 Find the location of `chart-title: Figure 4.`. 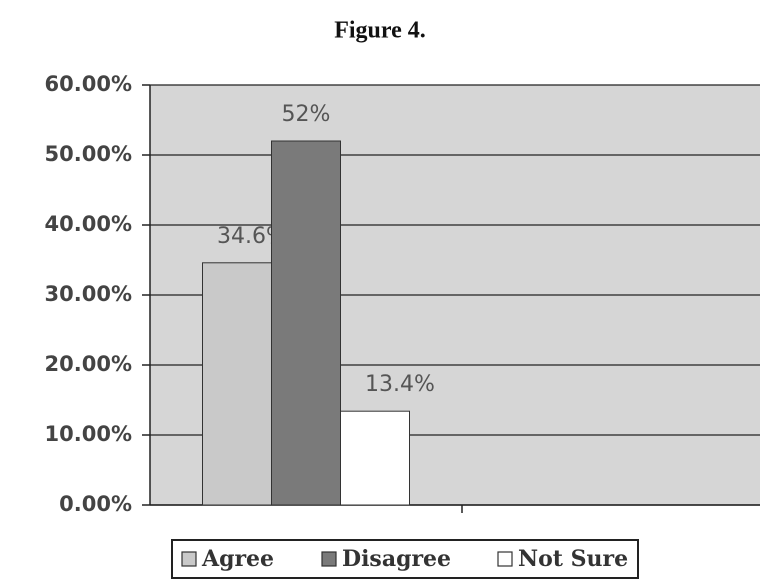

chart-title: Figure 4. is located at coordinates (380, 31).